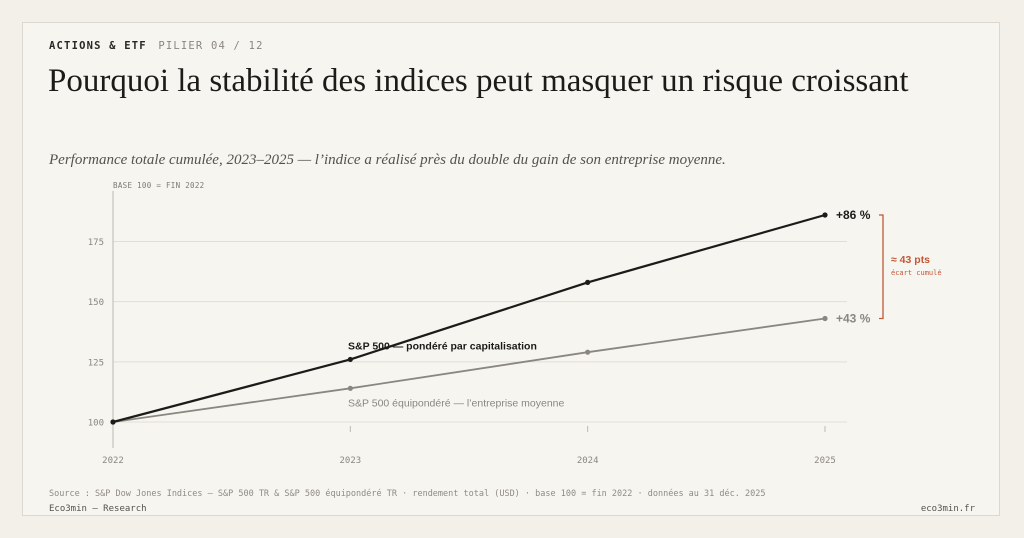 The height and width of the screenshot is (538, 1024). Describe the element at coordinates (825, 461) in the screenshot. I see `x-tick-label: 2025` at that location.